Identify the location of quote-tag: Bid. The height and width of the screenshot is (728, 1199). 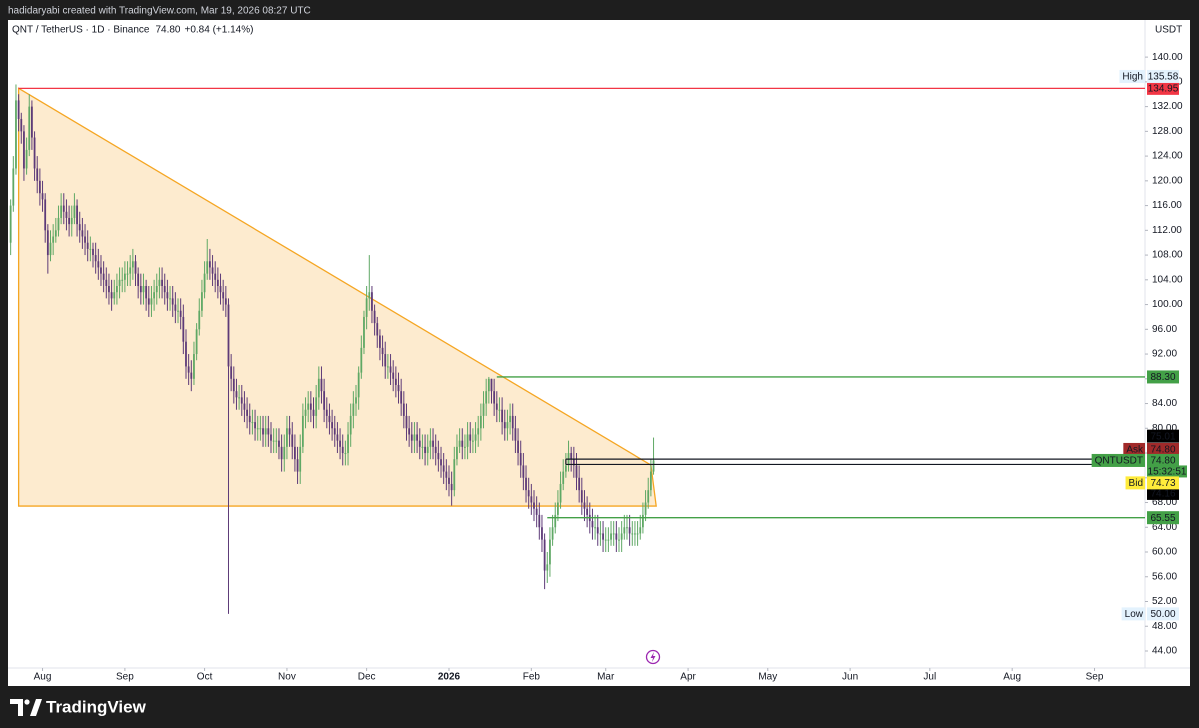
(1136, 483).